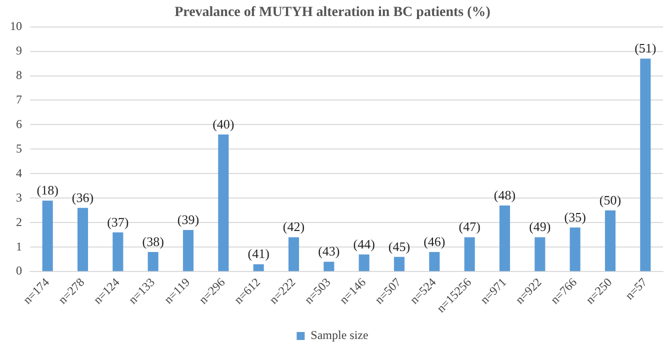 This screenshot has width=669, height=352. I want to click on annotation: (35), so click(575, 216).